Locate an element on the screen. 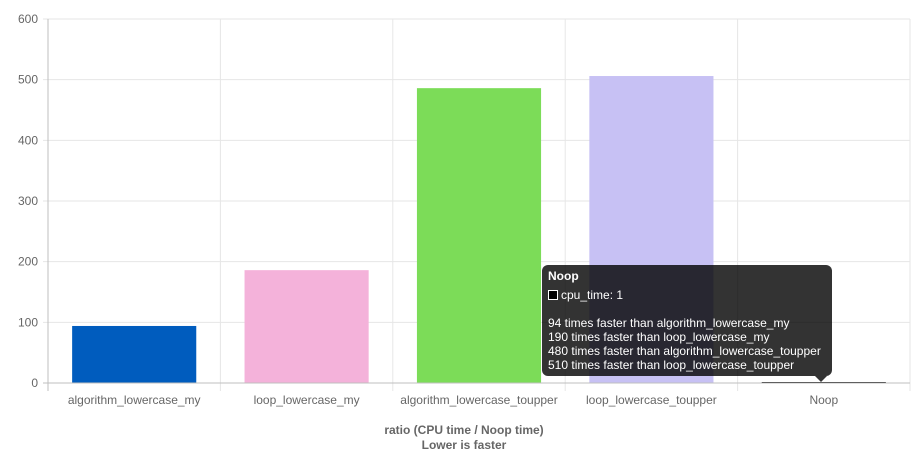  y-tick-label: 500 is located at coordinates (28, 80).